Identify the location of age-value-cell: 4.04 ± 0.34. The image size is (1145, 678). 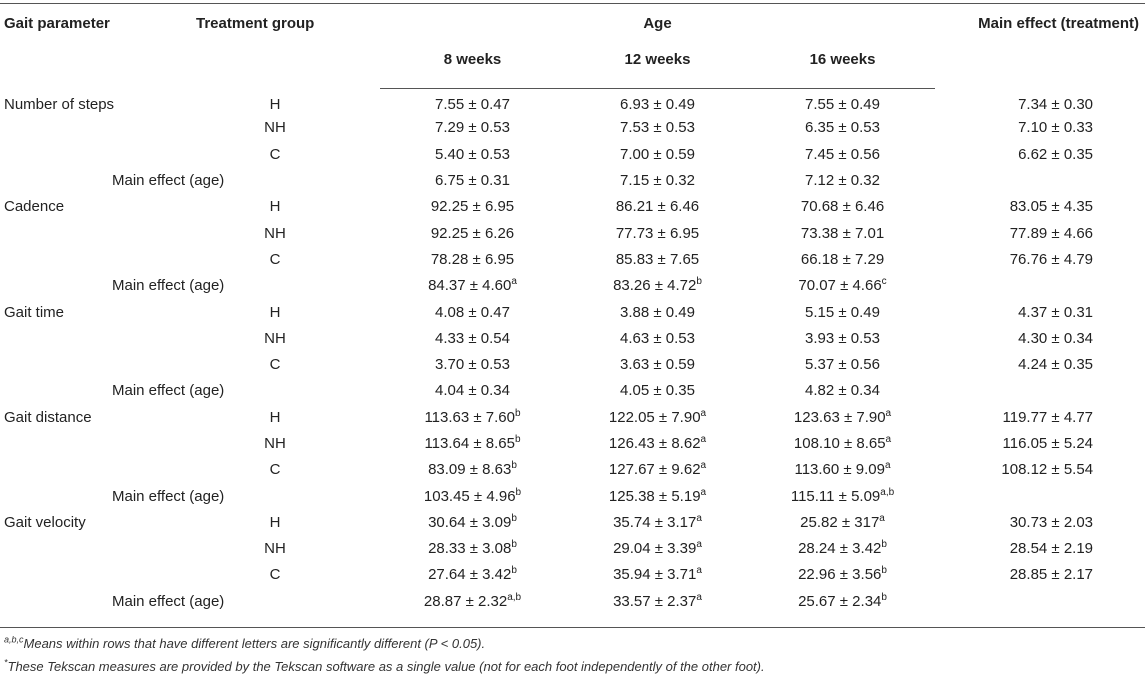
(472, 391).